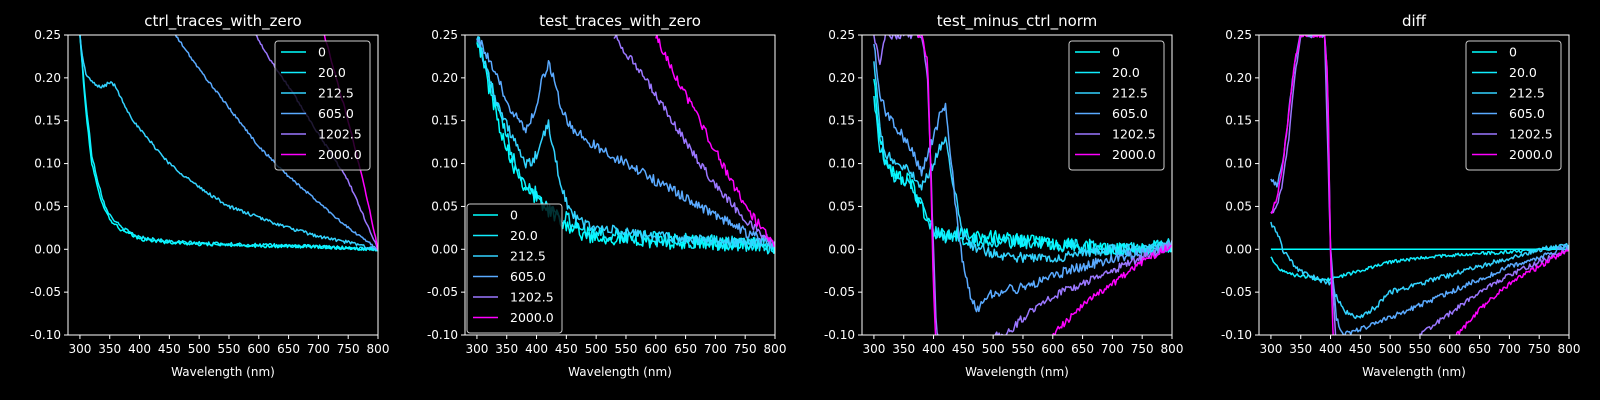 Image resolution: width=1600 pixels, height=400 pixels. Describe the element at coordinates (963, 349) in the screenshot. I see `x-tick-label: 450` at that location.